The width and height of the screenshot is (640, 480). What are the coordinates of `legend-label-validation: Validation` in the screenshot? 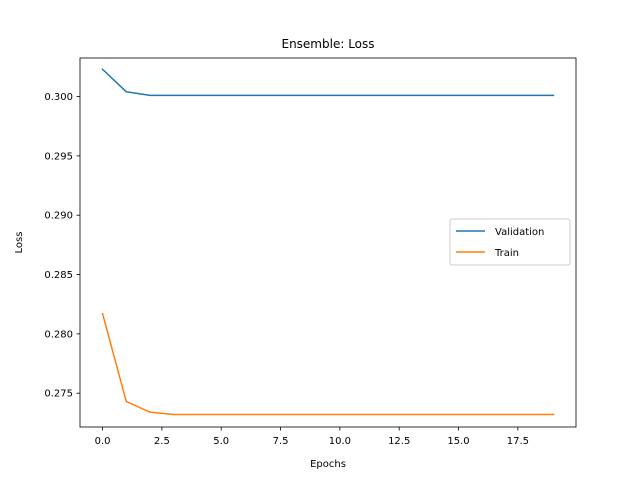 It's located at (519, 232).